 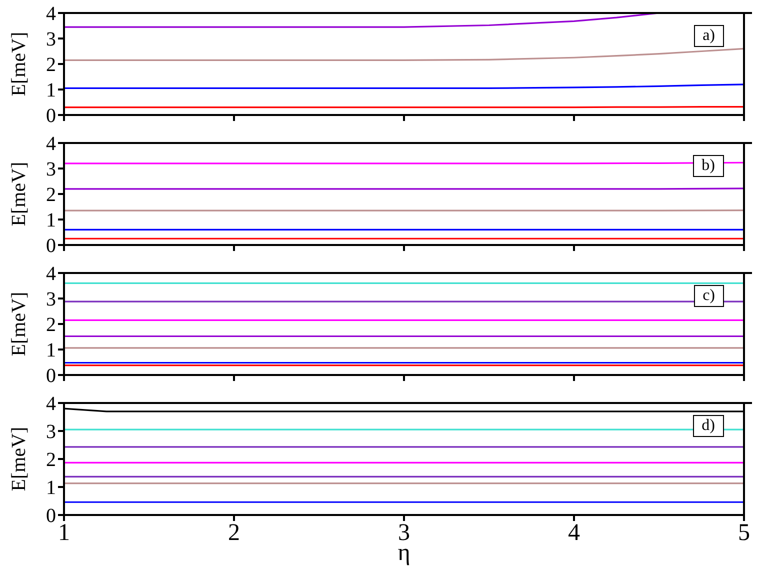 What do you see at coordinates (709, 296) in the screenshot?
I see `annotation: c)` at bounding box center [709, 296].